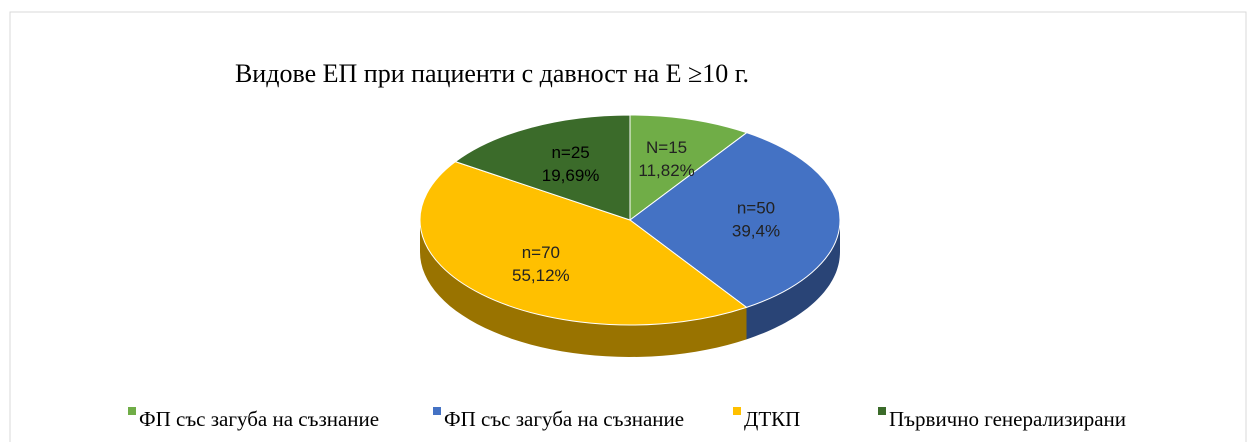 The height and width of the screenshot is (442, 1249). Describe the element at coordinates (541, 275) in the screenshot. I see `data-label: 55,12%` at that location.